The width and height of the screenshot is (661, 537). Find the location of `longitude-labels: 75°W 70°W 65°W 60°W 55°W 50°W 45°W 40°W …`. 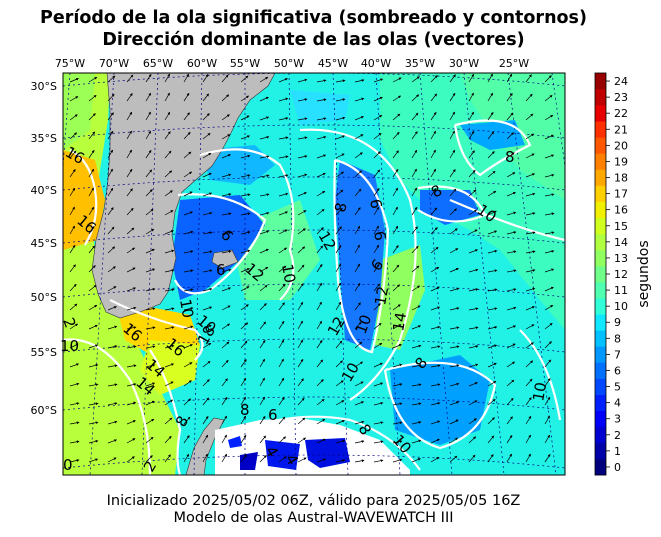

longitude-labels: 75°W 70°W 65°W 60°W 55°W 50°W 45°W 40°W … is located at coordinates (292, 63).